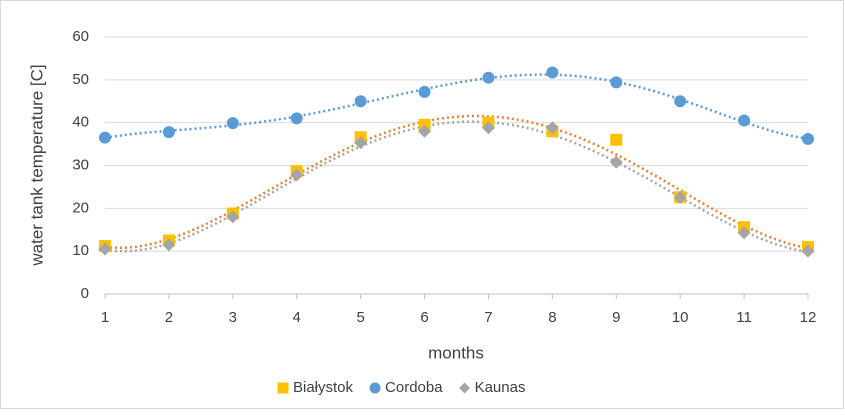 The width and height of the screenshot is (845, 415). I want to click on x-tick-label: 6, so click(424, 317).